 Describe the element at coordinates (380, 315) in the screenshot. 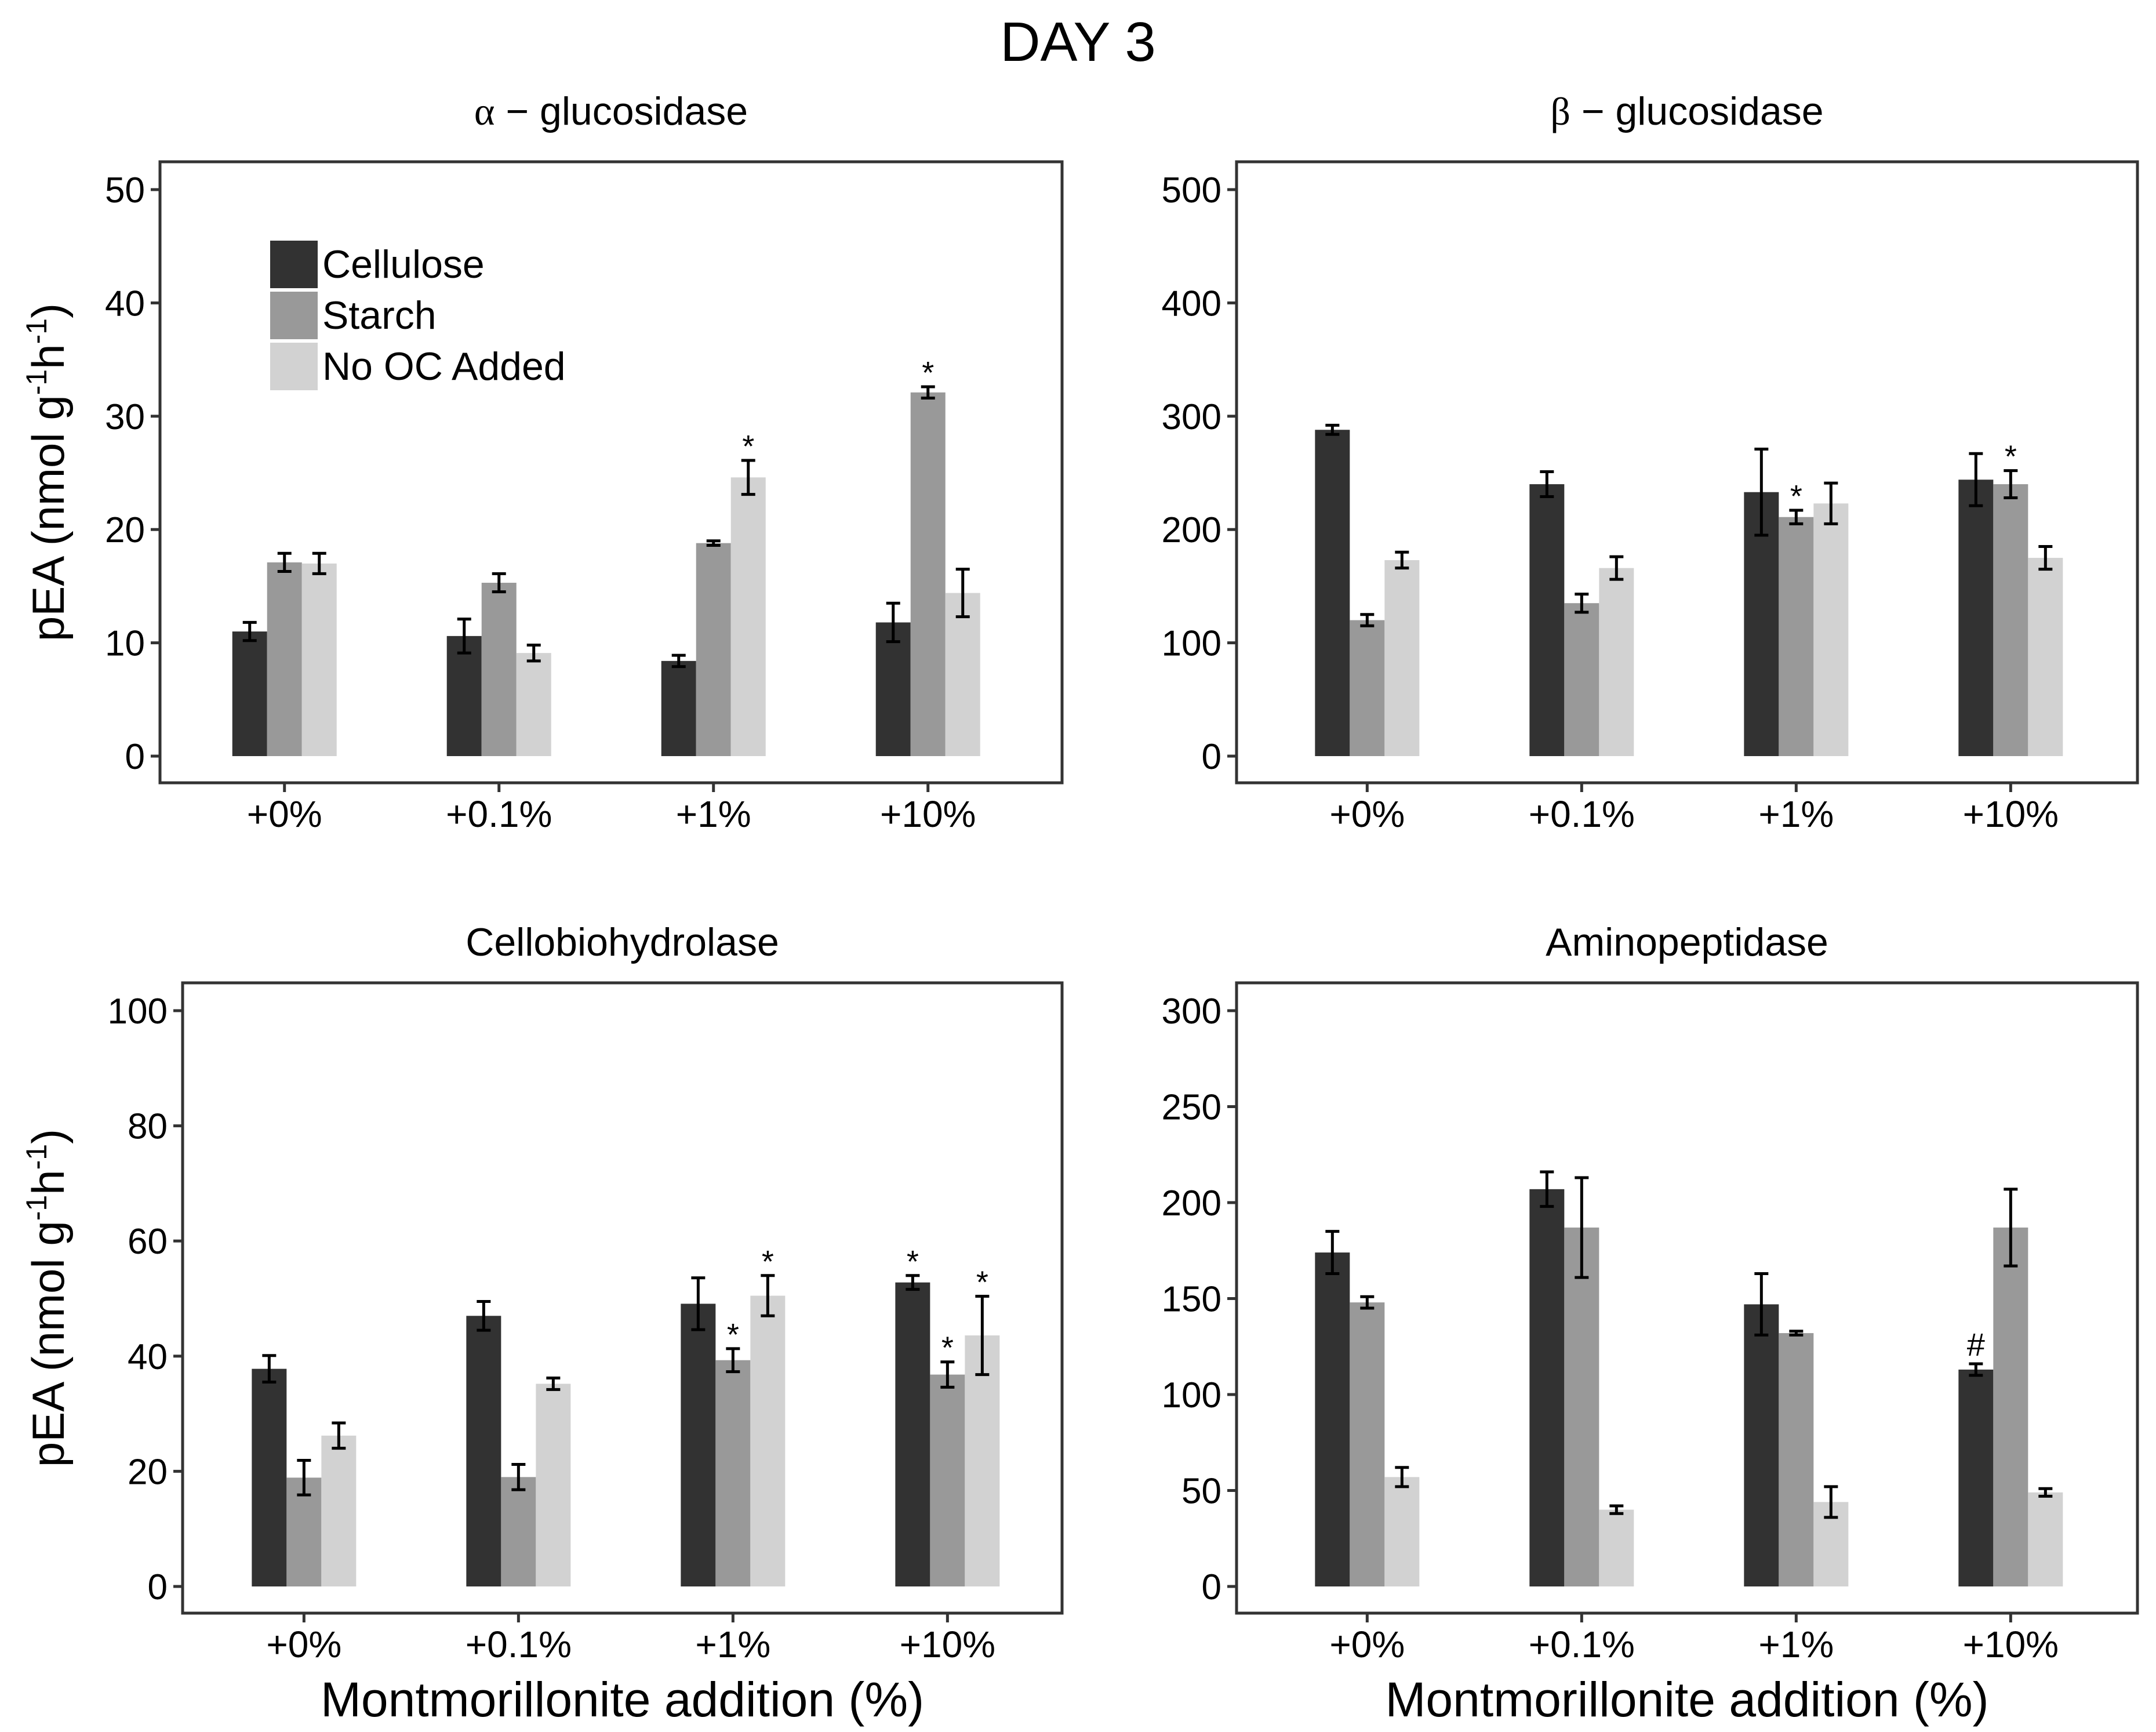

I see `legend-label: Starch` at that location.